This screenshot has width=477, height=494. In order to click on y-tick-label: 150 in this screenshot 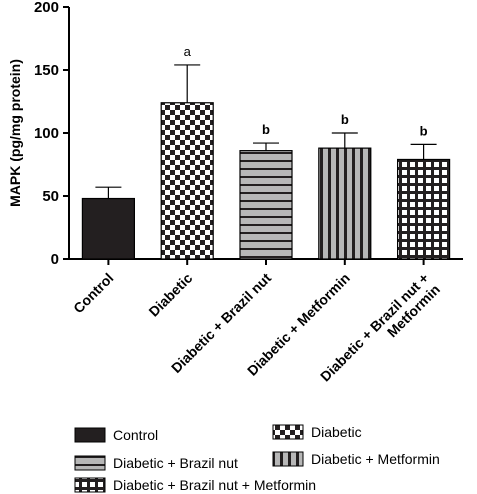, I will do `click(46, 70)`.